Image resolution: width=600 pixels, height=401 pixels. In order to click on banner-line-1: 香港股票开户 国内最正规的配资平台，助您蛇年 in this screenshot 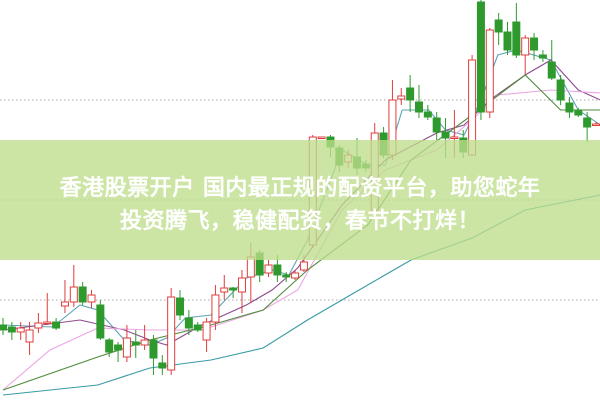, I will do `click(300, 188)`.